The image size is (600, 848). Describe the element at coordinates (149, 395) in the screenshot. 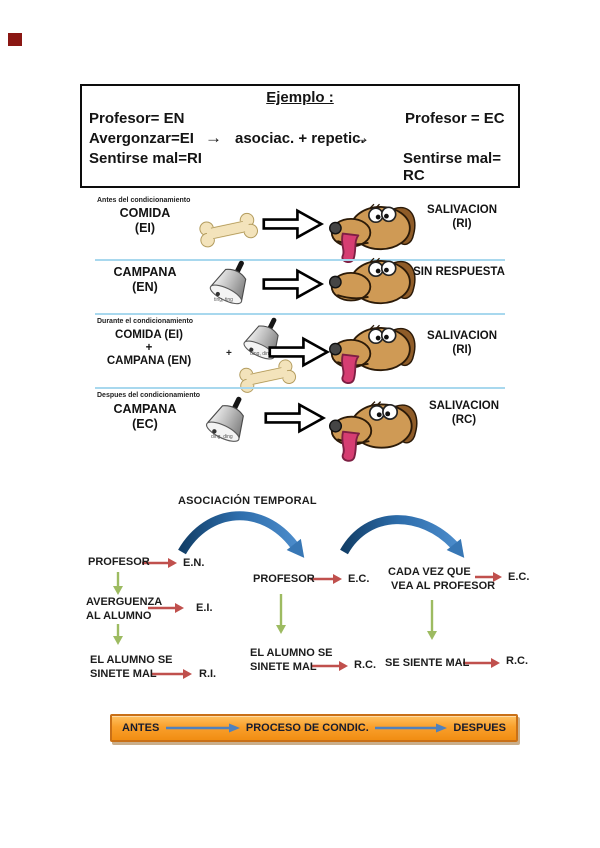

I see `phase-label: Despues del condicionamiento` at that location.